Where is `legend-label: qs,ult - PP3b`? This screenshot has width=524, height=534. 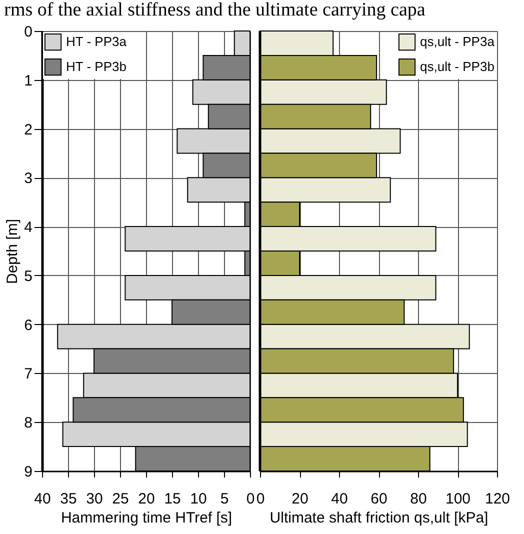 legend-label: qs,ult - PP3b is located at coordinates (457, 66).